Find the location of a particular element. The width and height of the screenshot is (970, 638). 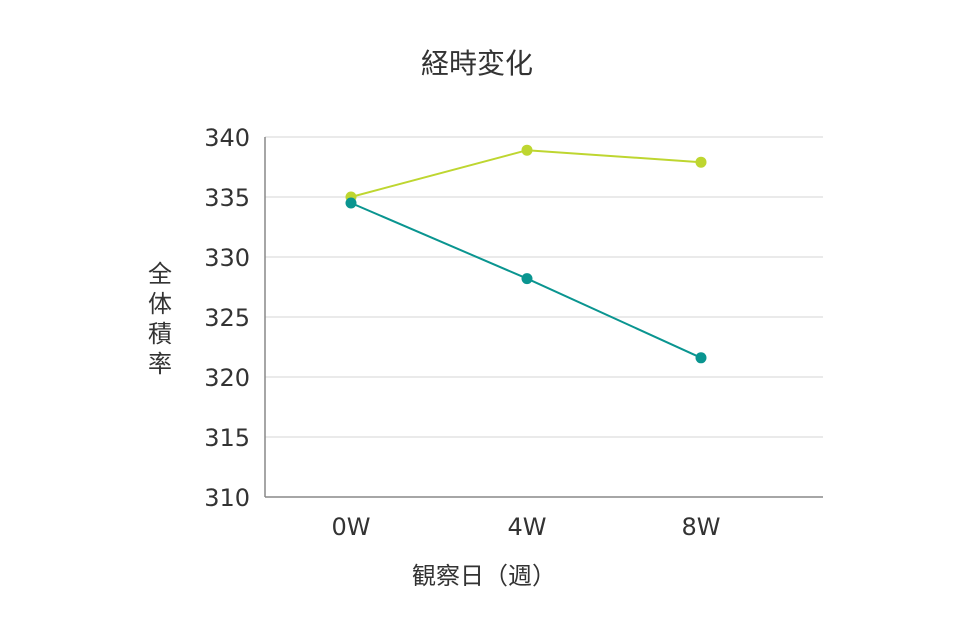

x-tick-label: 4W is located at coordinates (527, 527).